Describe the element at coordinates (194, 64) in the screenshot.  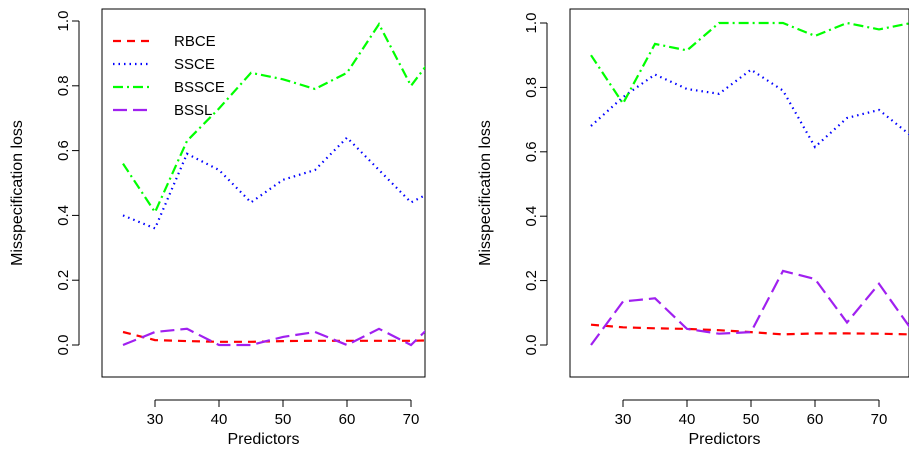
I see `legend-label-ssce: SSCE` at that location.